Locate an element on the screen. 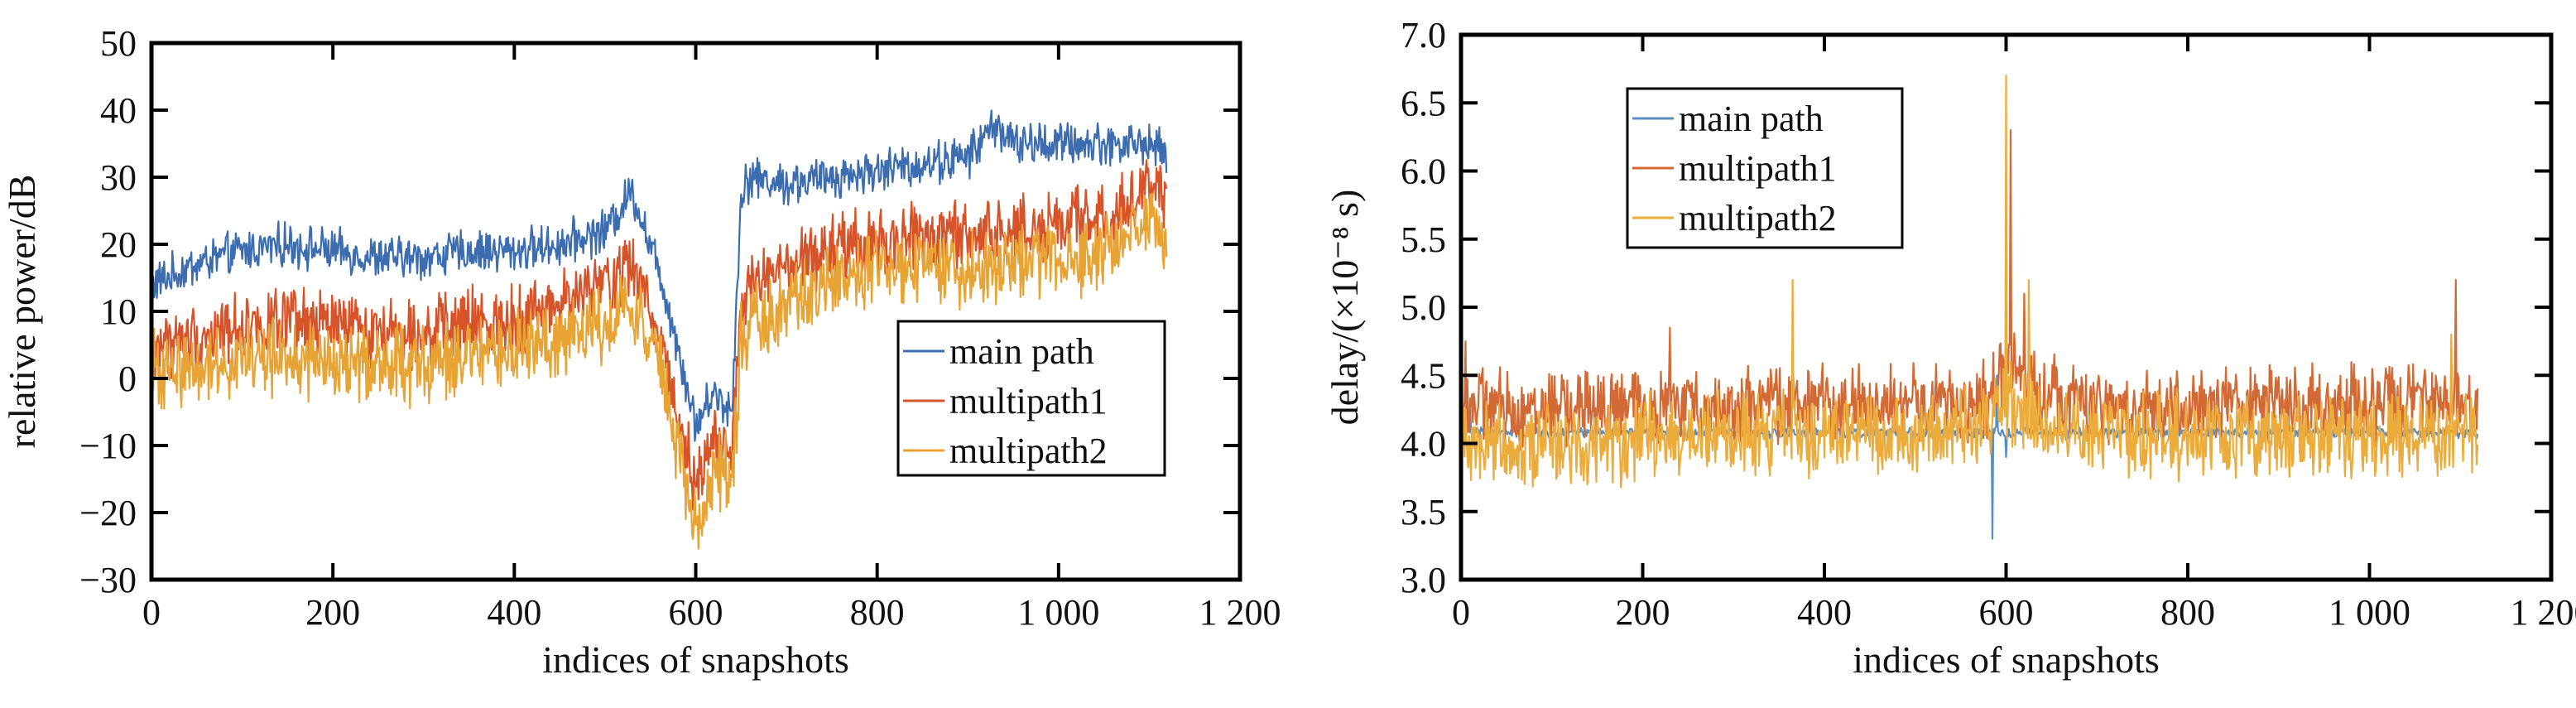  delay-x-tick-label: 1 200 is located at coordinates (2543, 612).